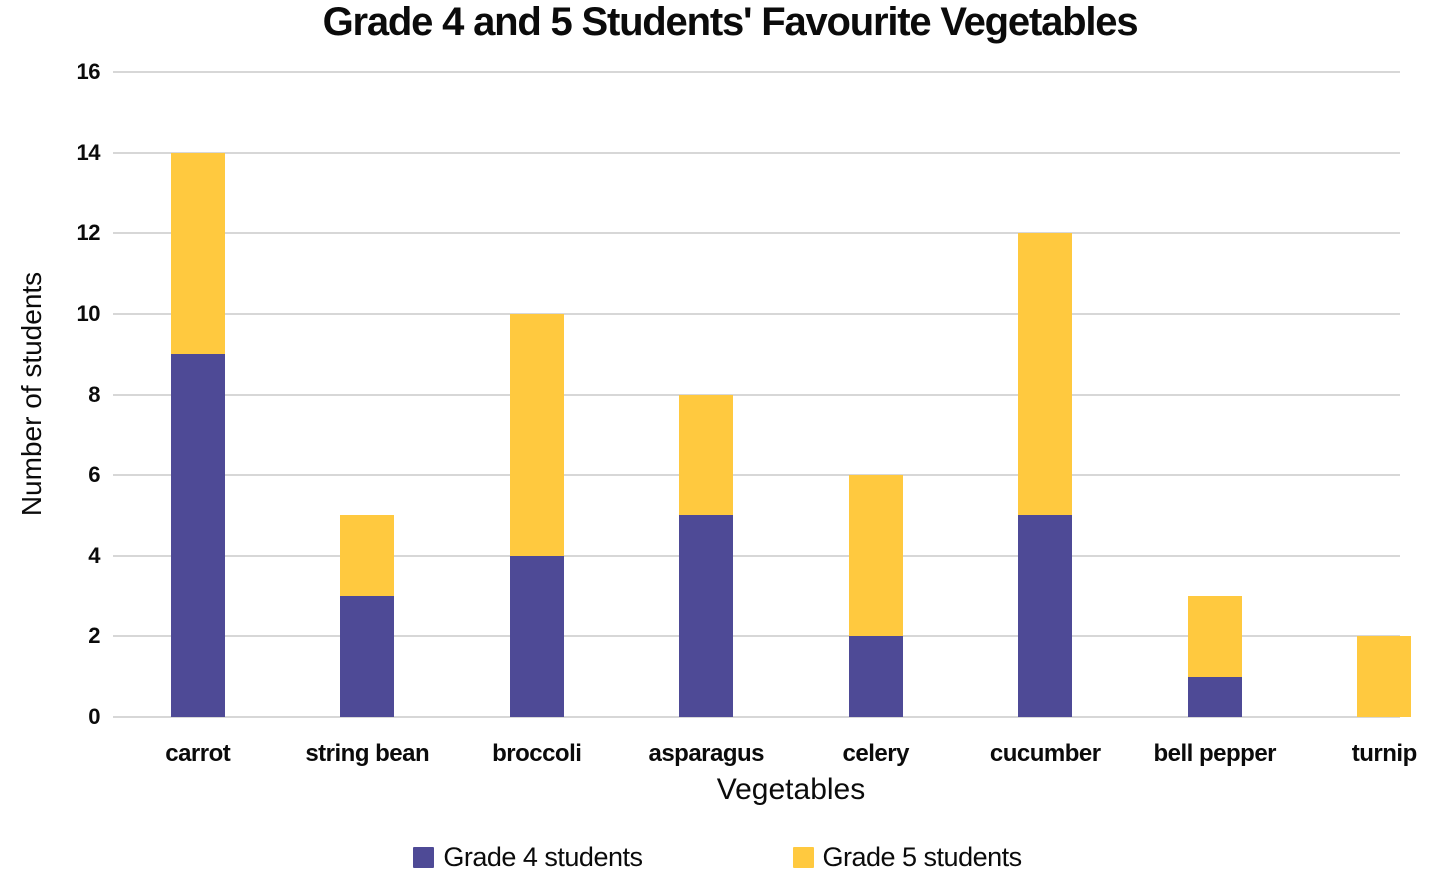 The height and width of the screenshot is (877, 1435). What do you see at coordinates (717, 857) in the screenshot?
I see `legend: Grade 4 students Grade 5 students` at bounding box center [717, 857].